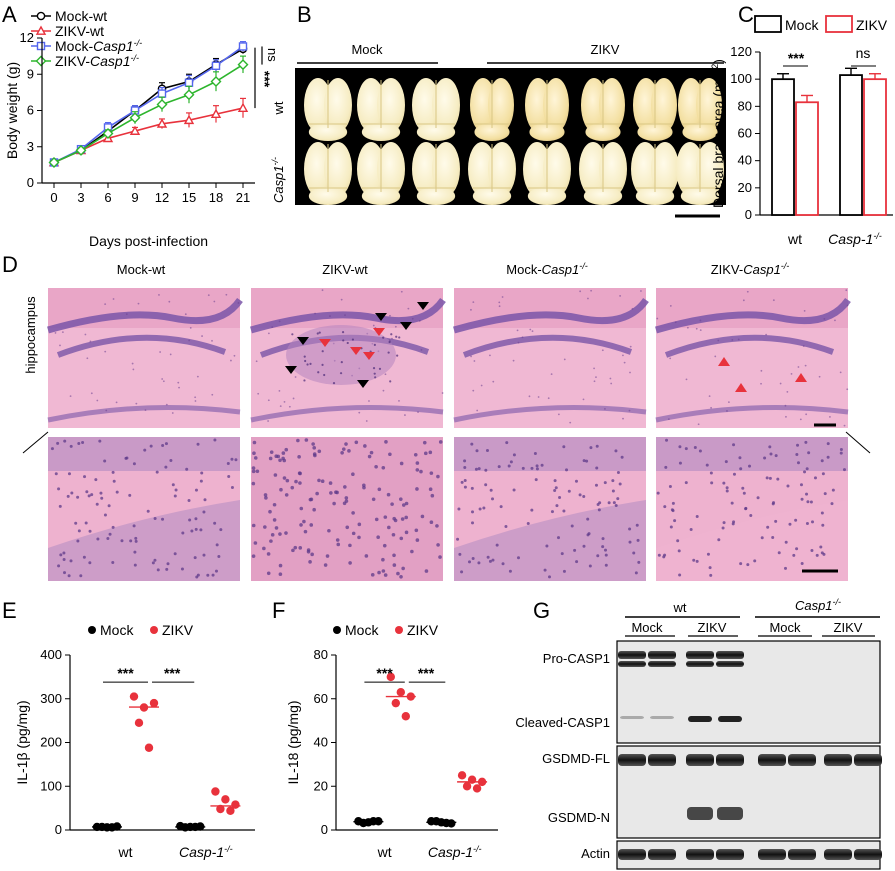  Describe the element at coordinates (356, 351) in the screenshot. I see `red-arrowhead` at that location.